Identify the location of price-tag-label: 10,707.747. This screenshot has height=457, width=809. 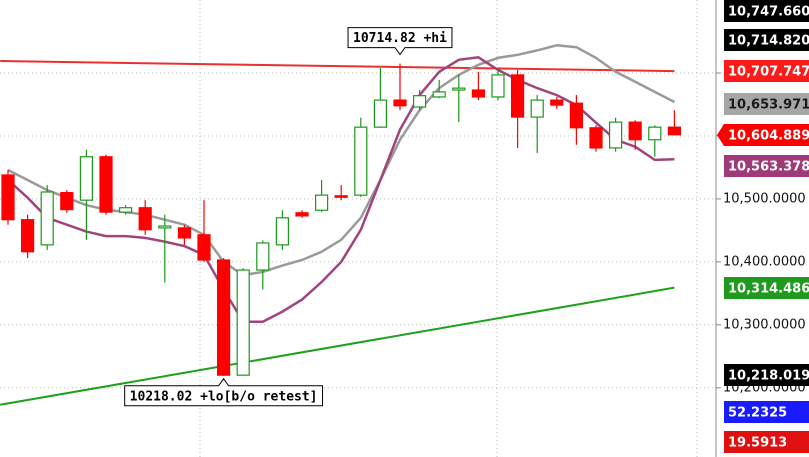
(768, 72).